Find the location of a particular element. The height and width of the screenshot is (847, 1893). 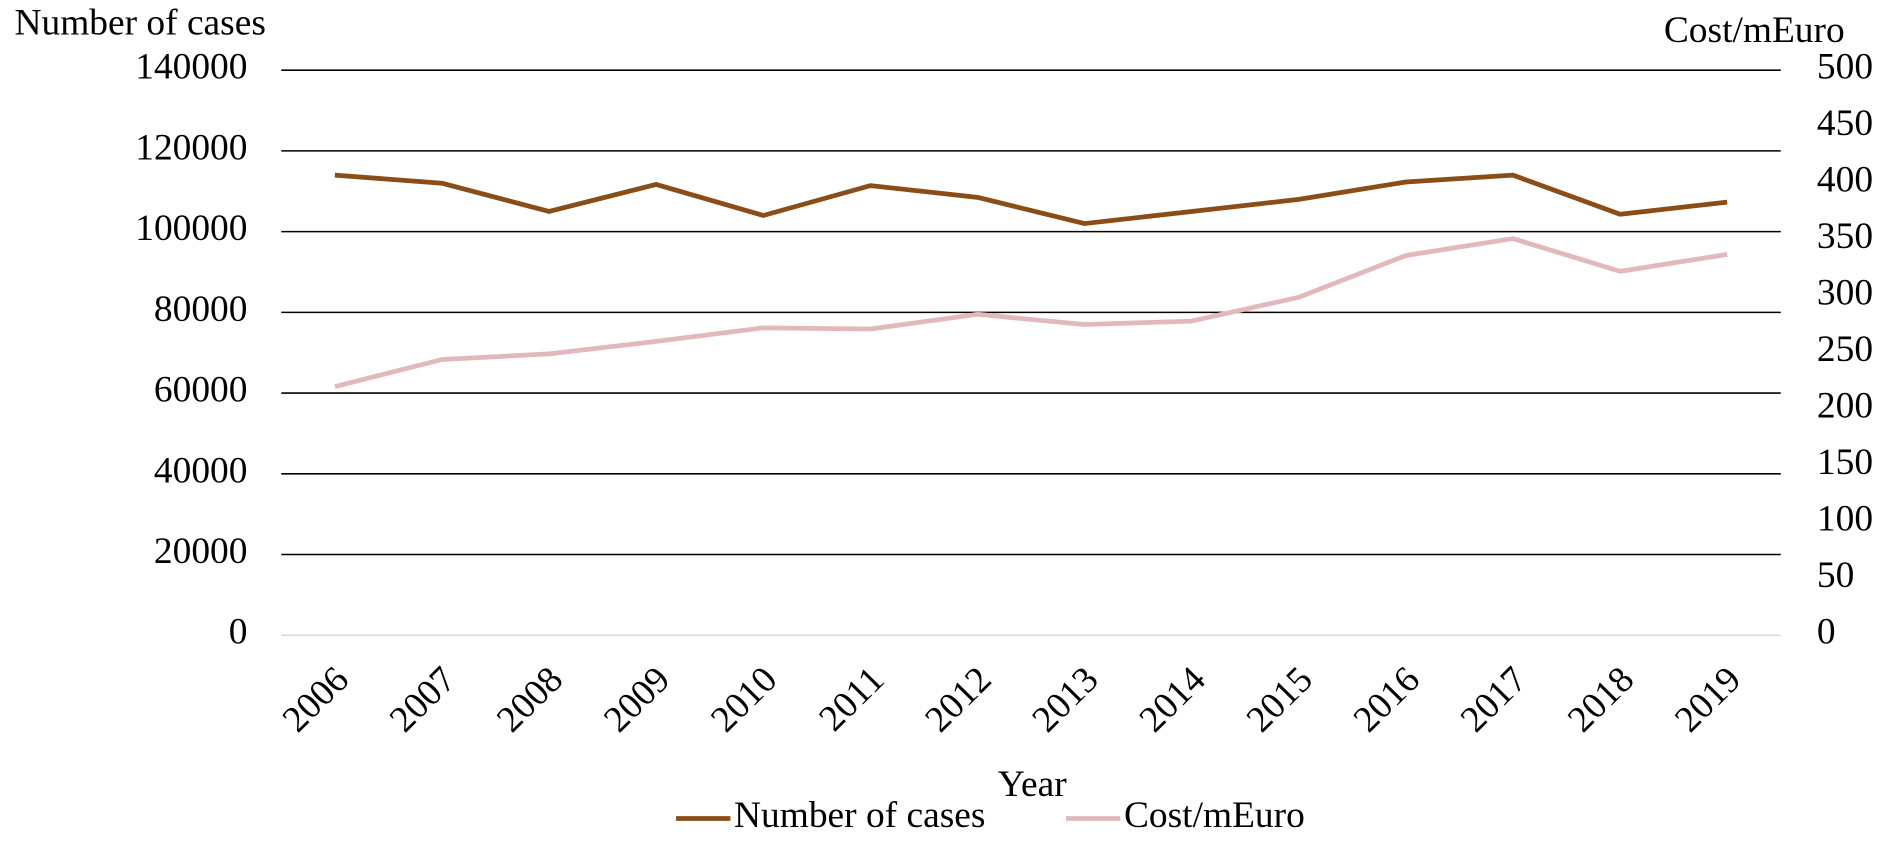

x-tick-label: 2008 is located at coordinates (530, 699).